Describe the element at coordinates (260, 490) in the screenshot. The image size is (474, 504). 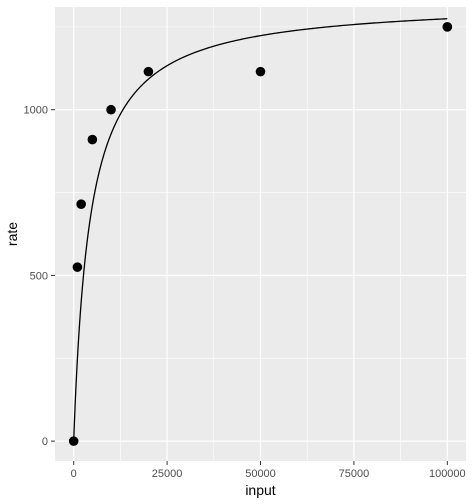
I see `x-axis-title: input` at that location.